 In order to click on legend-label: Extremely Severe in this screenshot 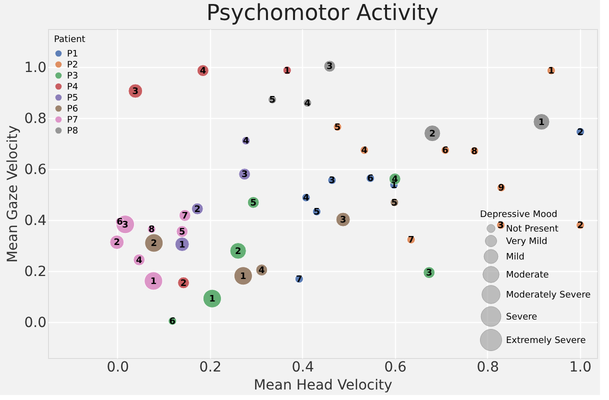, I will do `click(546, 341)`.